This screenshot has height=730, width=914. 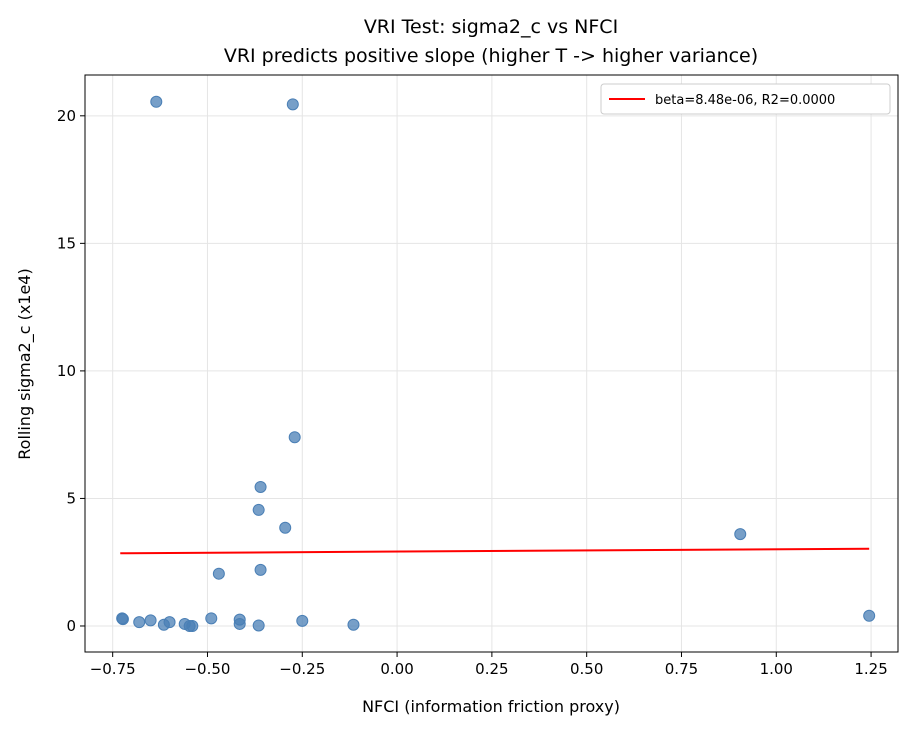 I want to click on x-tick-label: 0.50, so click(x=586, y=669).